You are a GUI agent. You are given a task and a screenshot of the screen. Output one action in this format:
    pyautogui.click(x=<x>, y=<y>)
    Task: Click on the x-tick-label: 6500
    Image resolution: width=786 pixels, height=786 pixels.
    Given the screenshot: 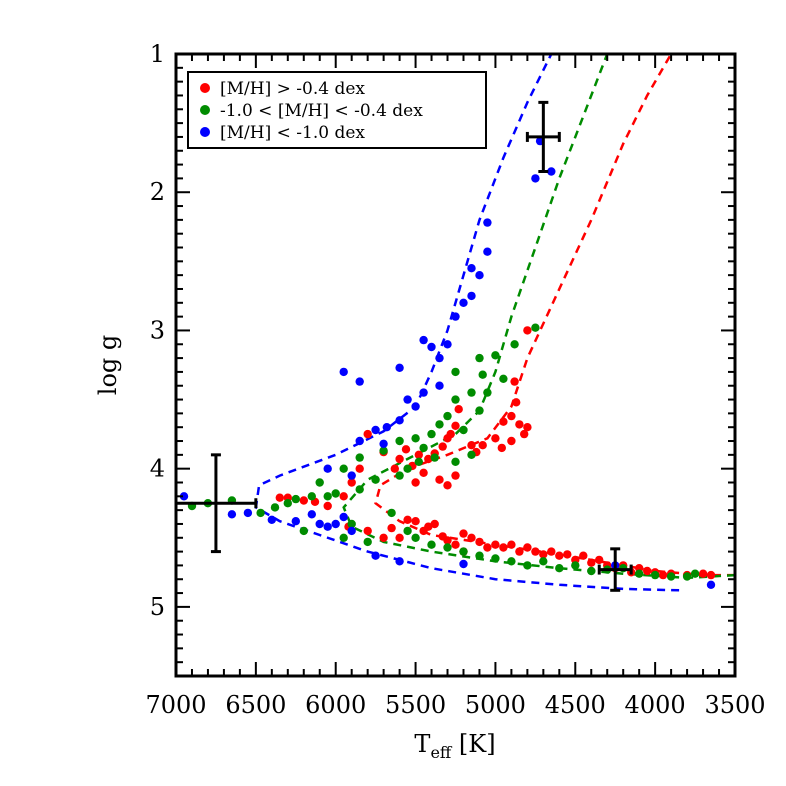 What is the action you would take?
    pyautogui.click(x=255, y=705)
    